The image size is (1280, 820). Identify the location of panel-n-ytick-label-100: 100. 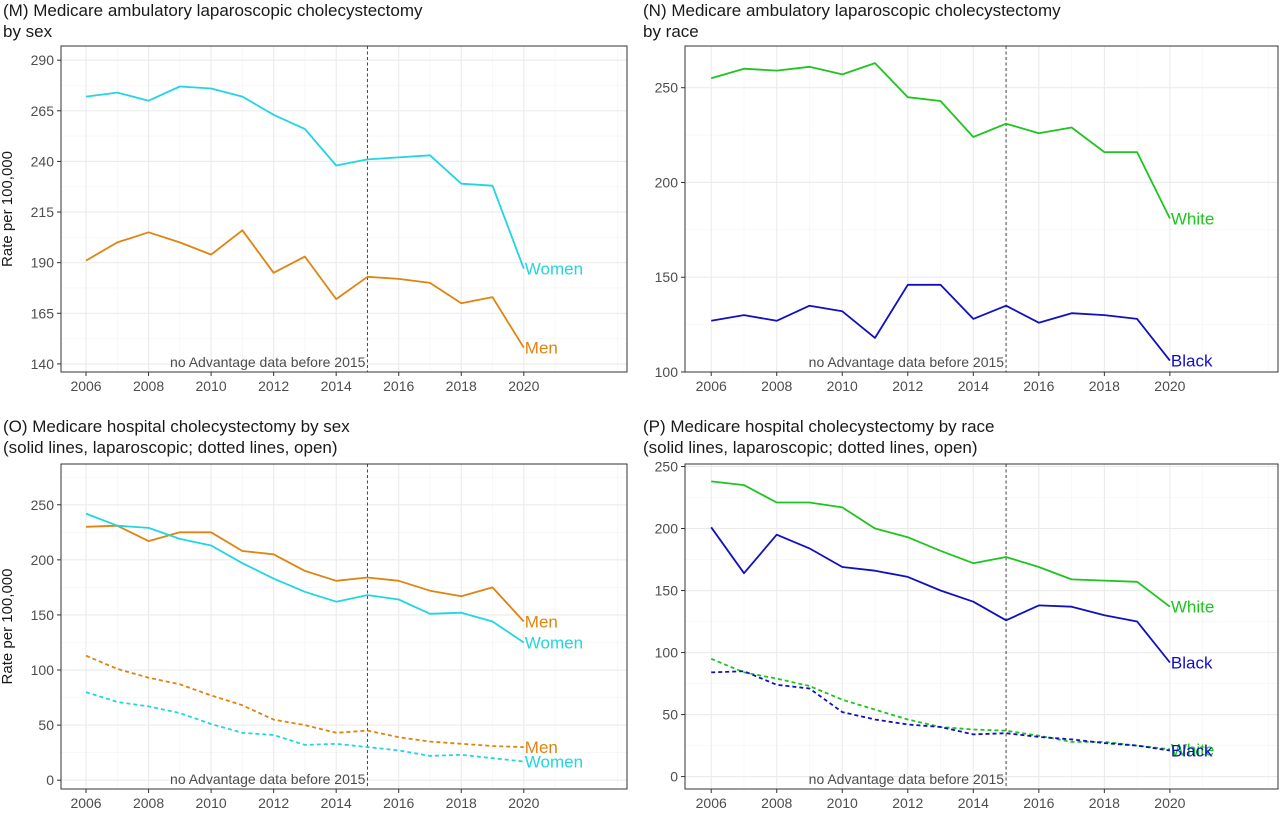
(667, 372).